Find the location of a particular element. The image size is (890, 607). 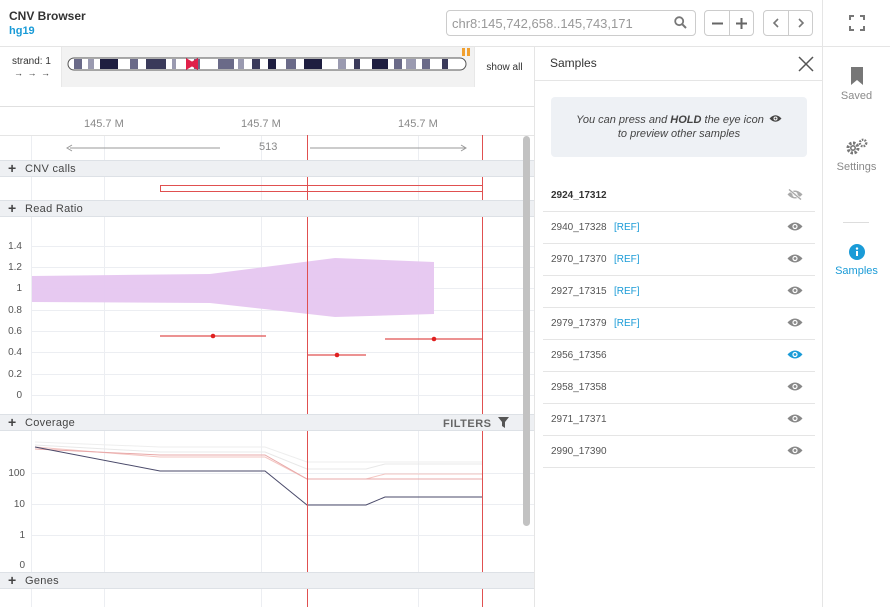

sample-row: 2971_17371 is located at coordinates (679, 420).